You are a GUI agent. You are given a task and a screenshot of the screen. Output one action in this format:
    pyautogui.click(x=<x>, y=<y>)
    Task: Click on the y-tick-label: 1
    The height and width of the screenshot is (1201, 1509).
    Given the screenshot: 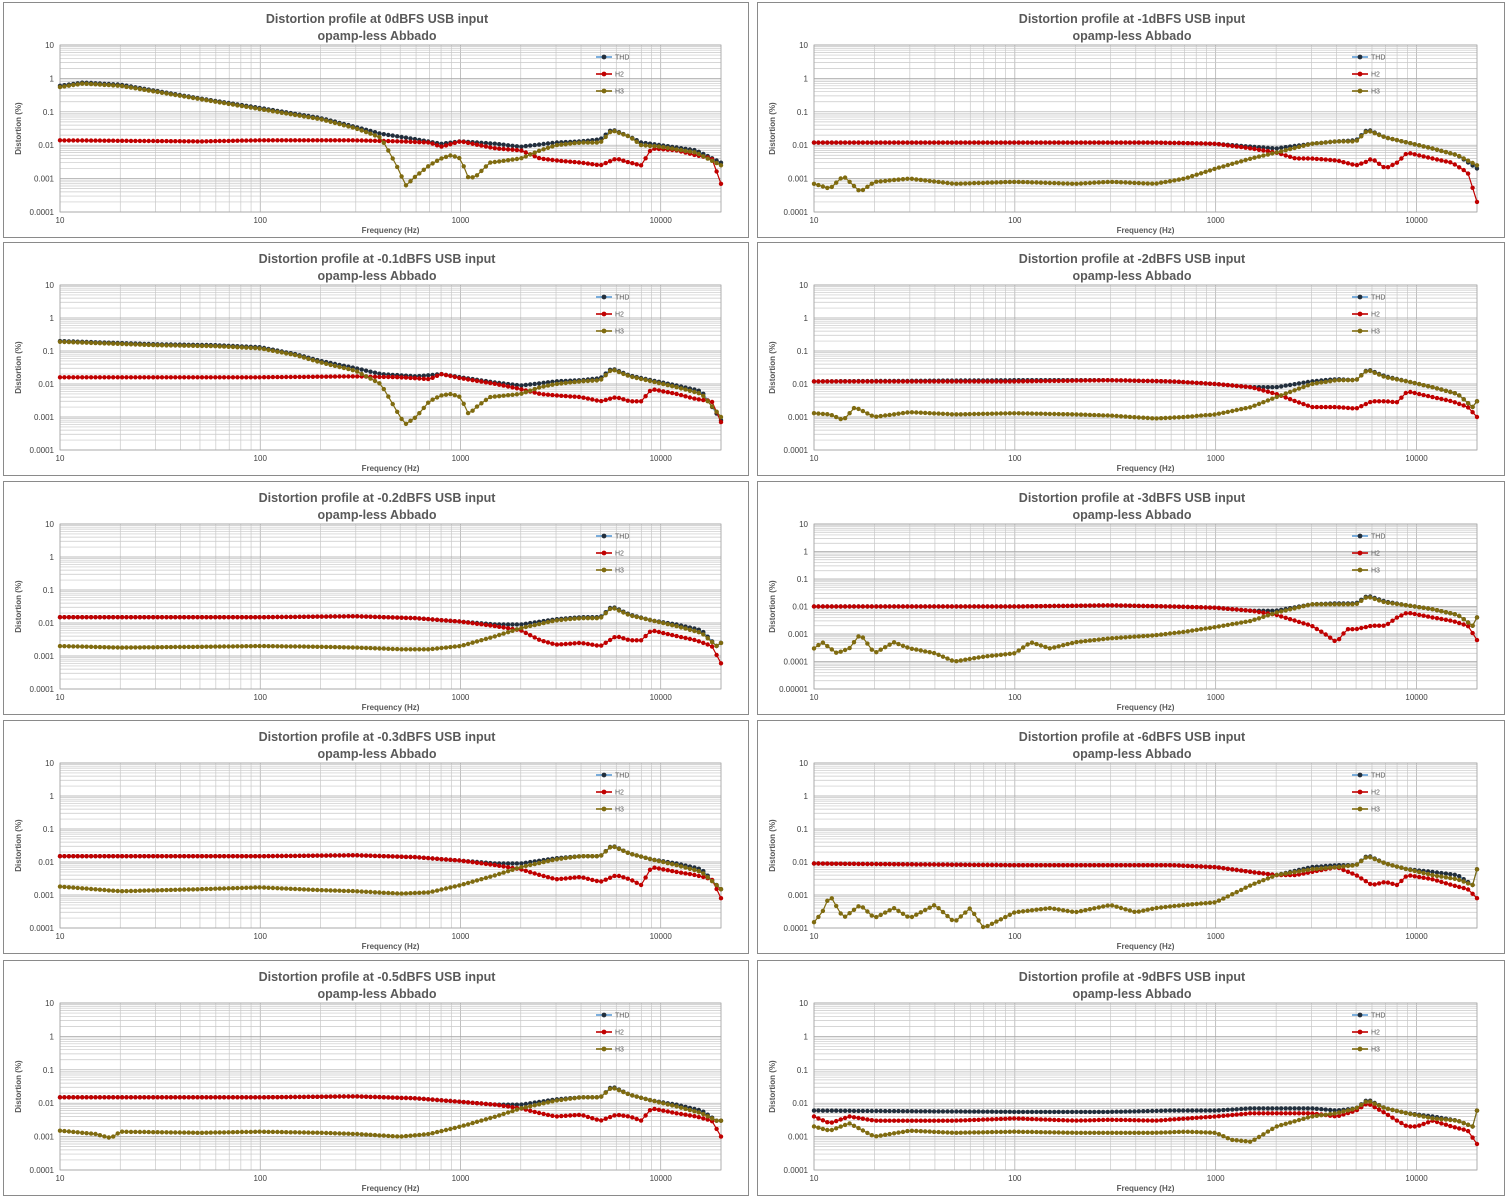 What is the action you would take?
    pyautogui.click(x=52, y=1036)
    